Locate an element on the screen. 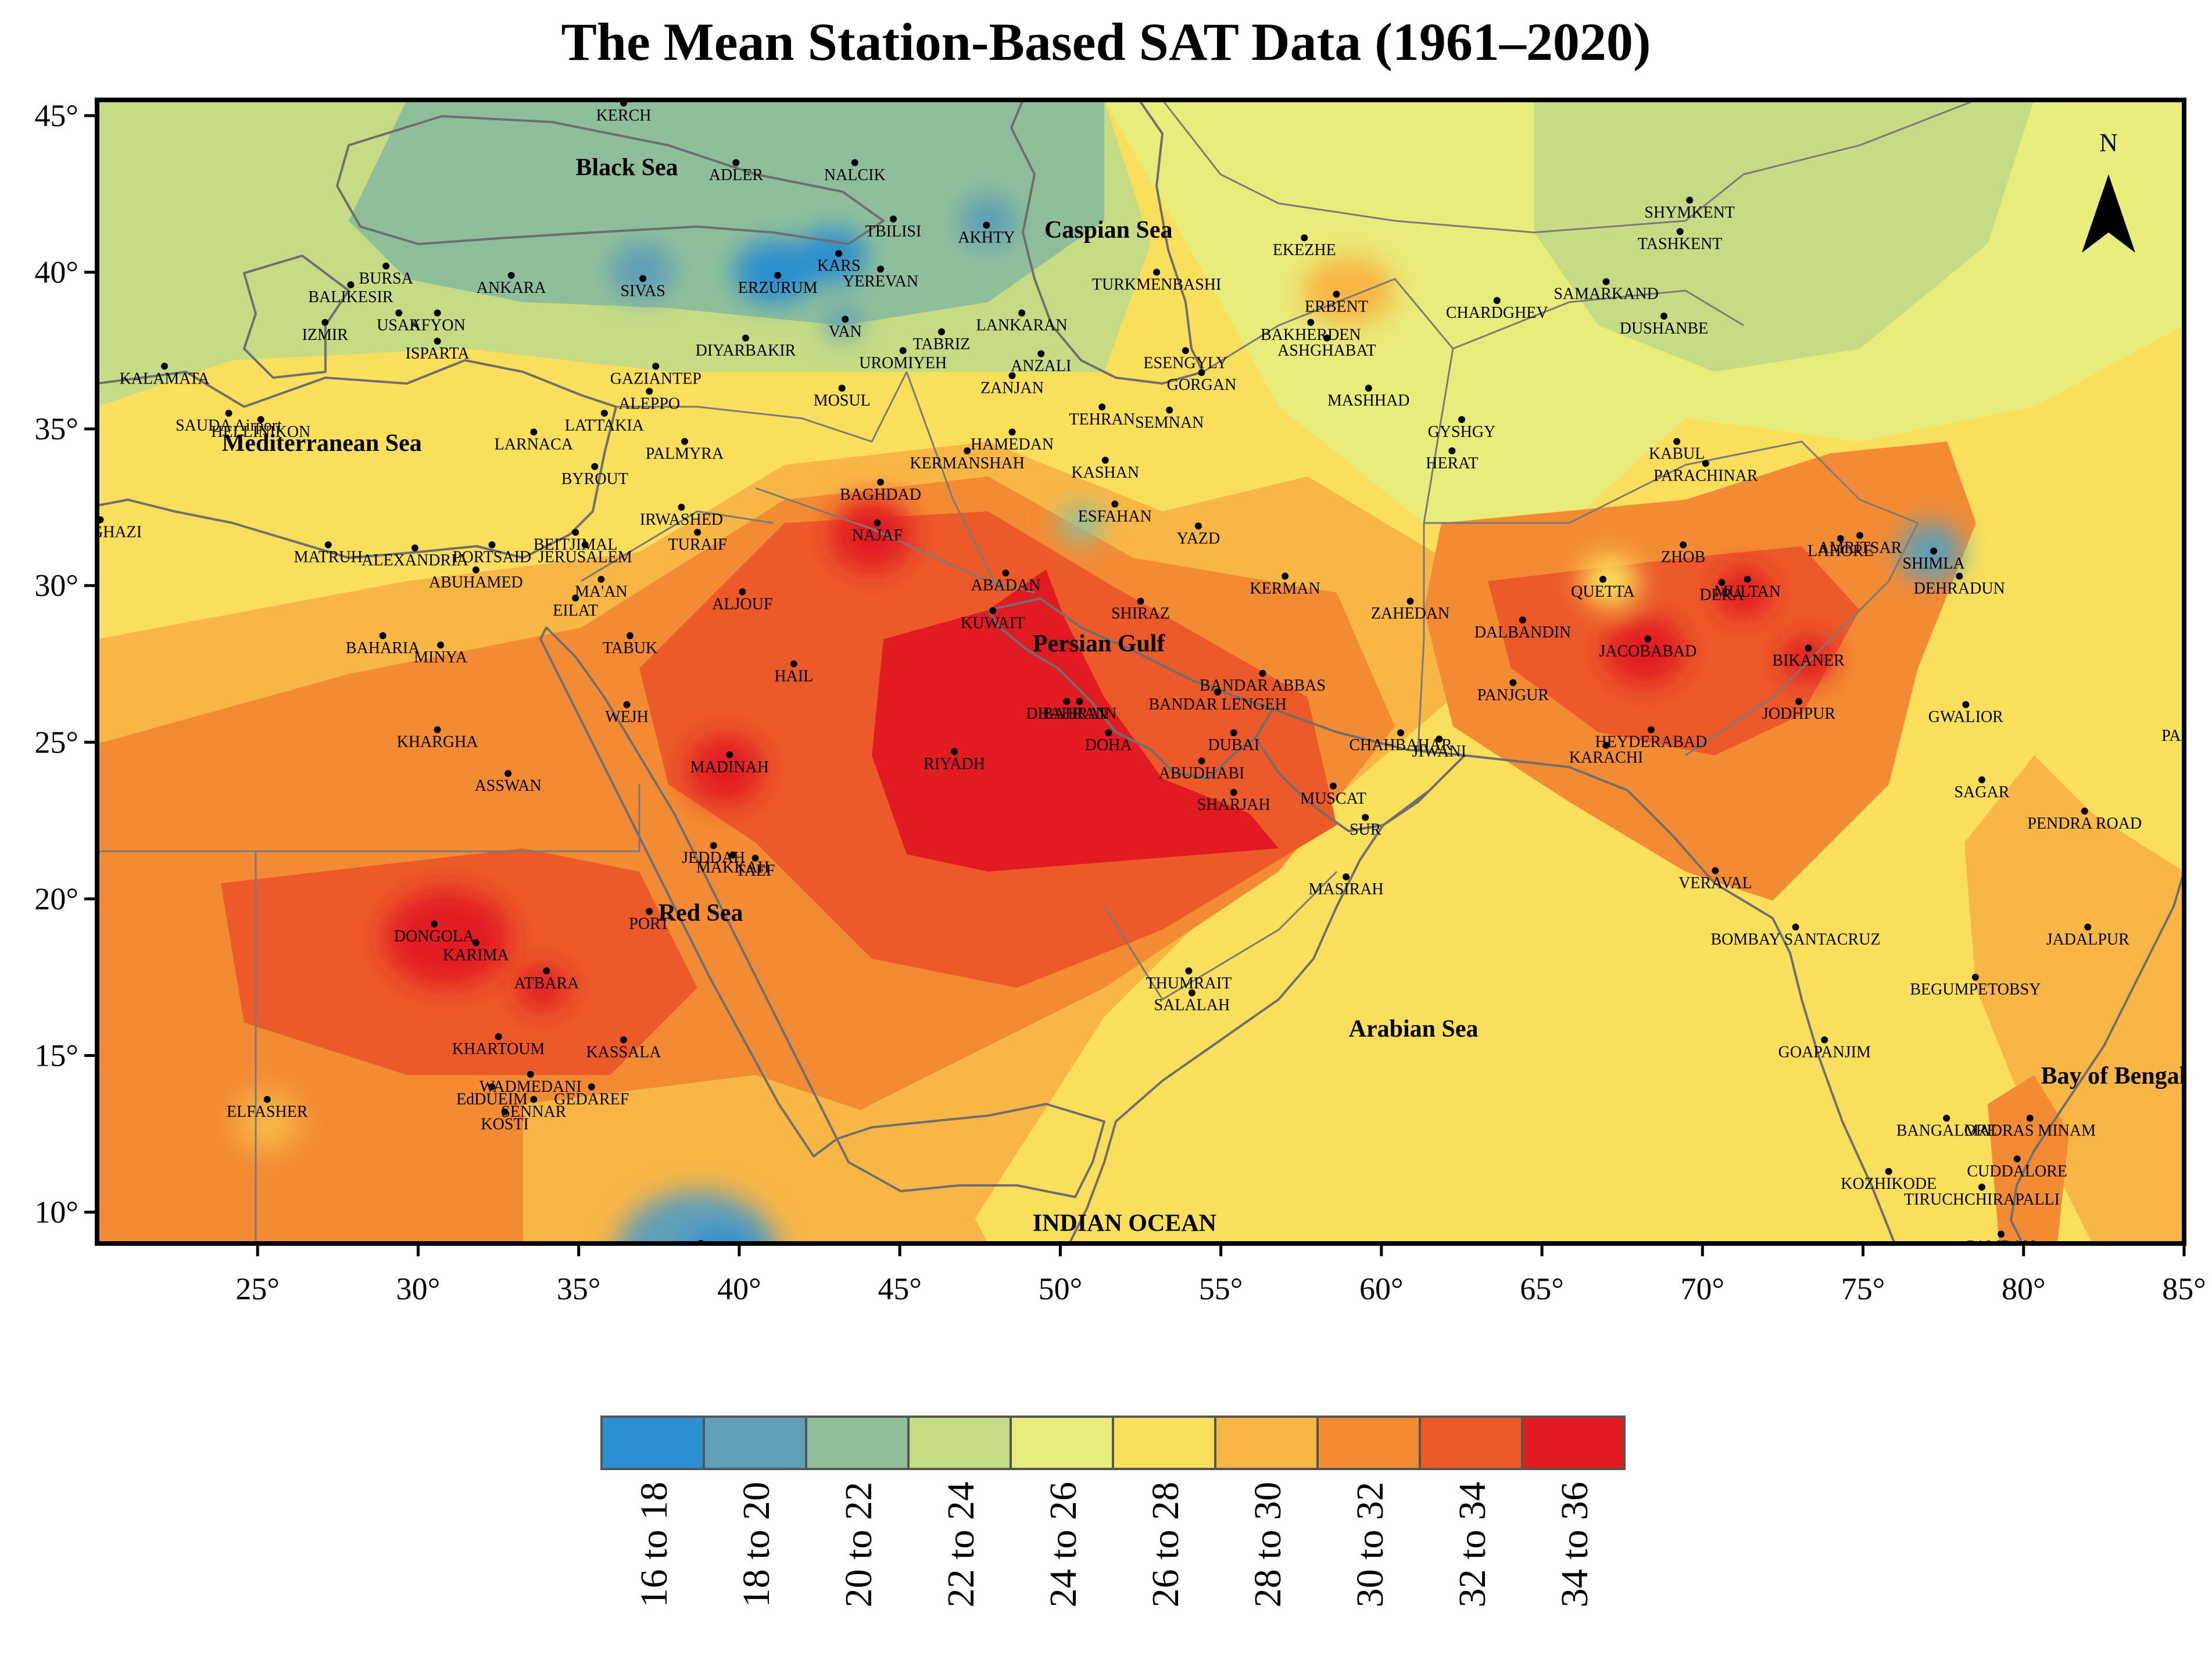  legend-label: 30 to 32 is located at coordinates (1370, 1544).